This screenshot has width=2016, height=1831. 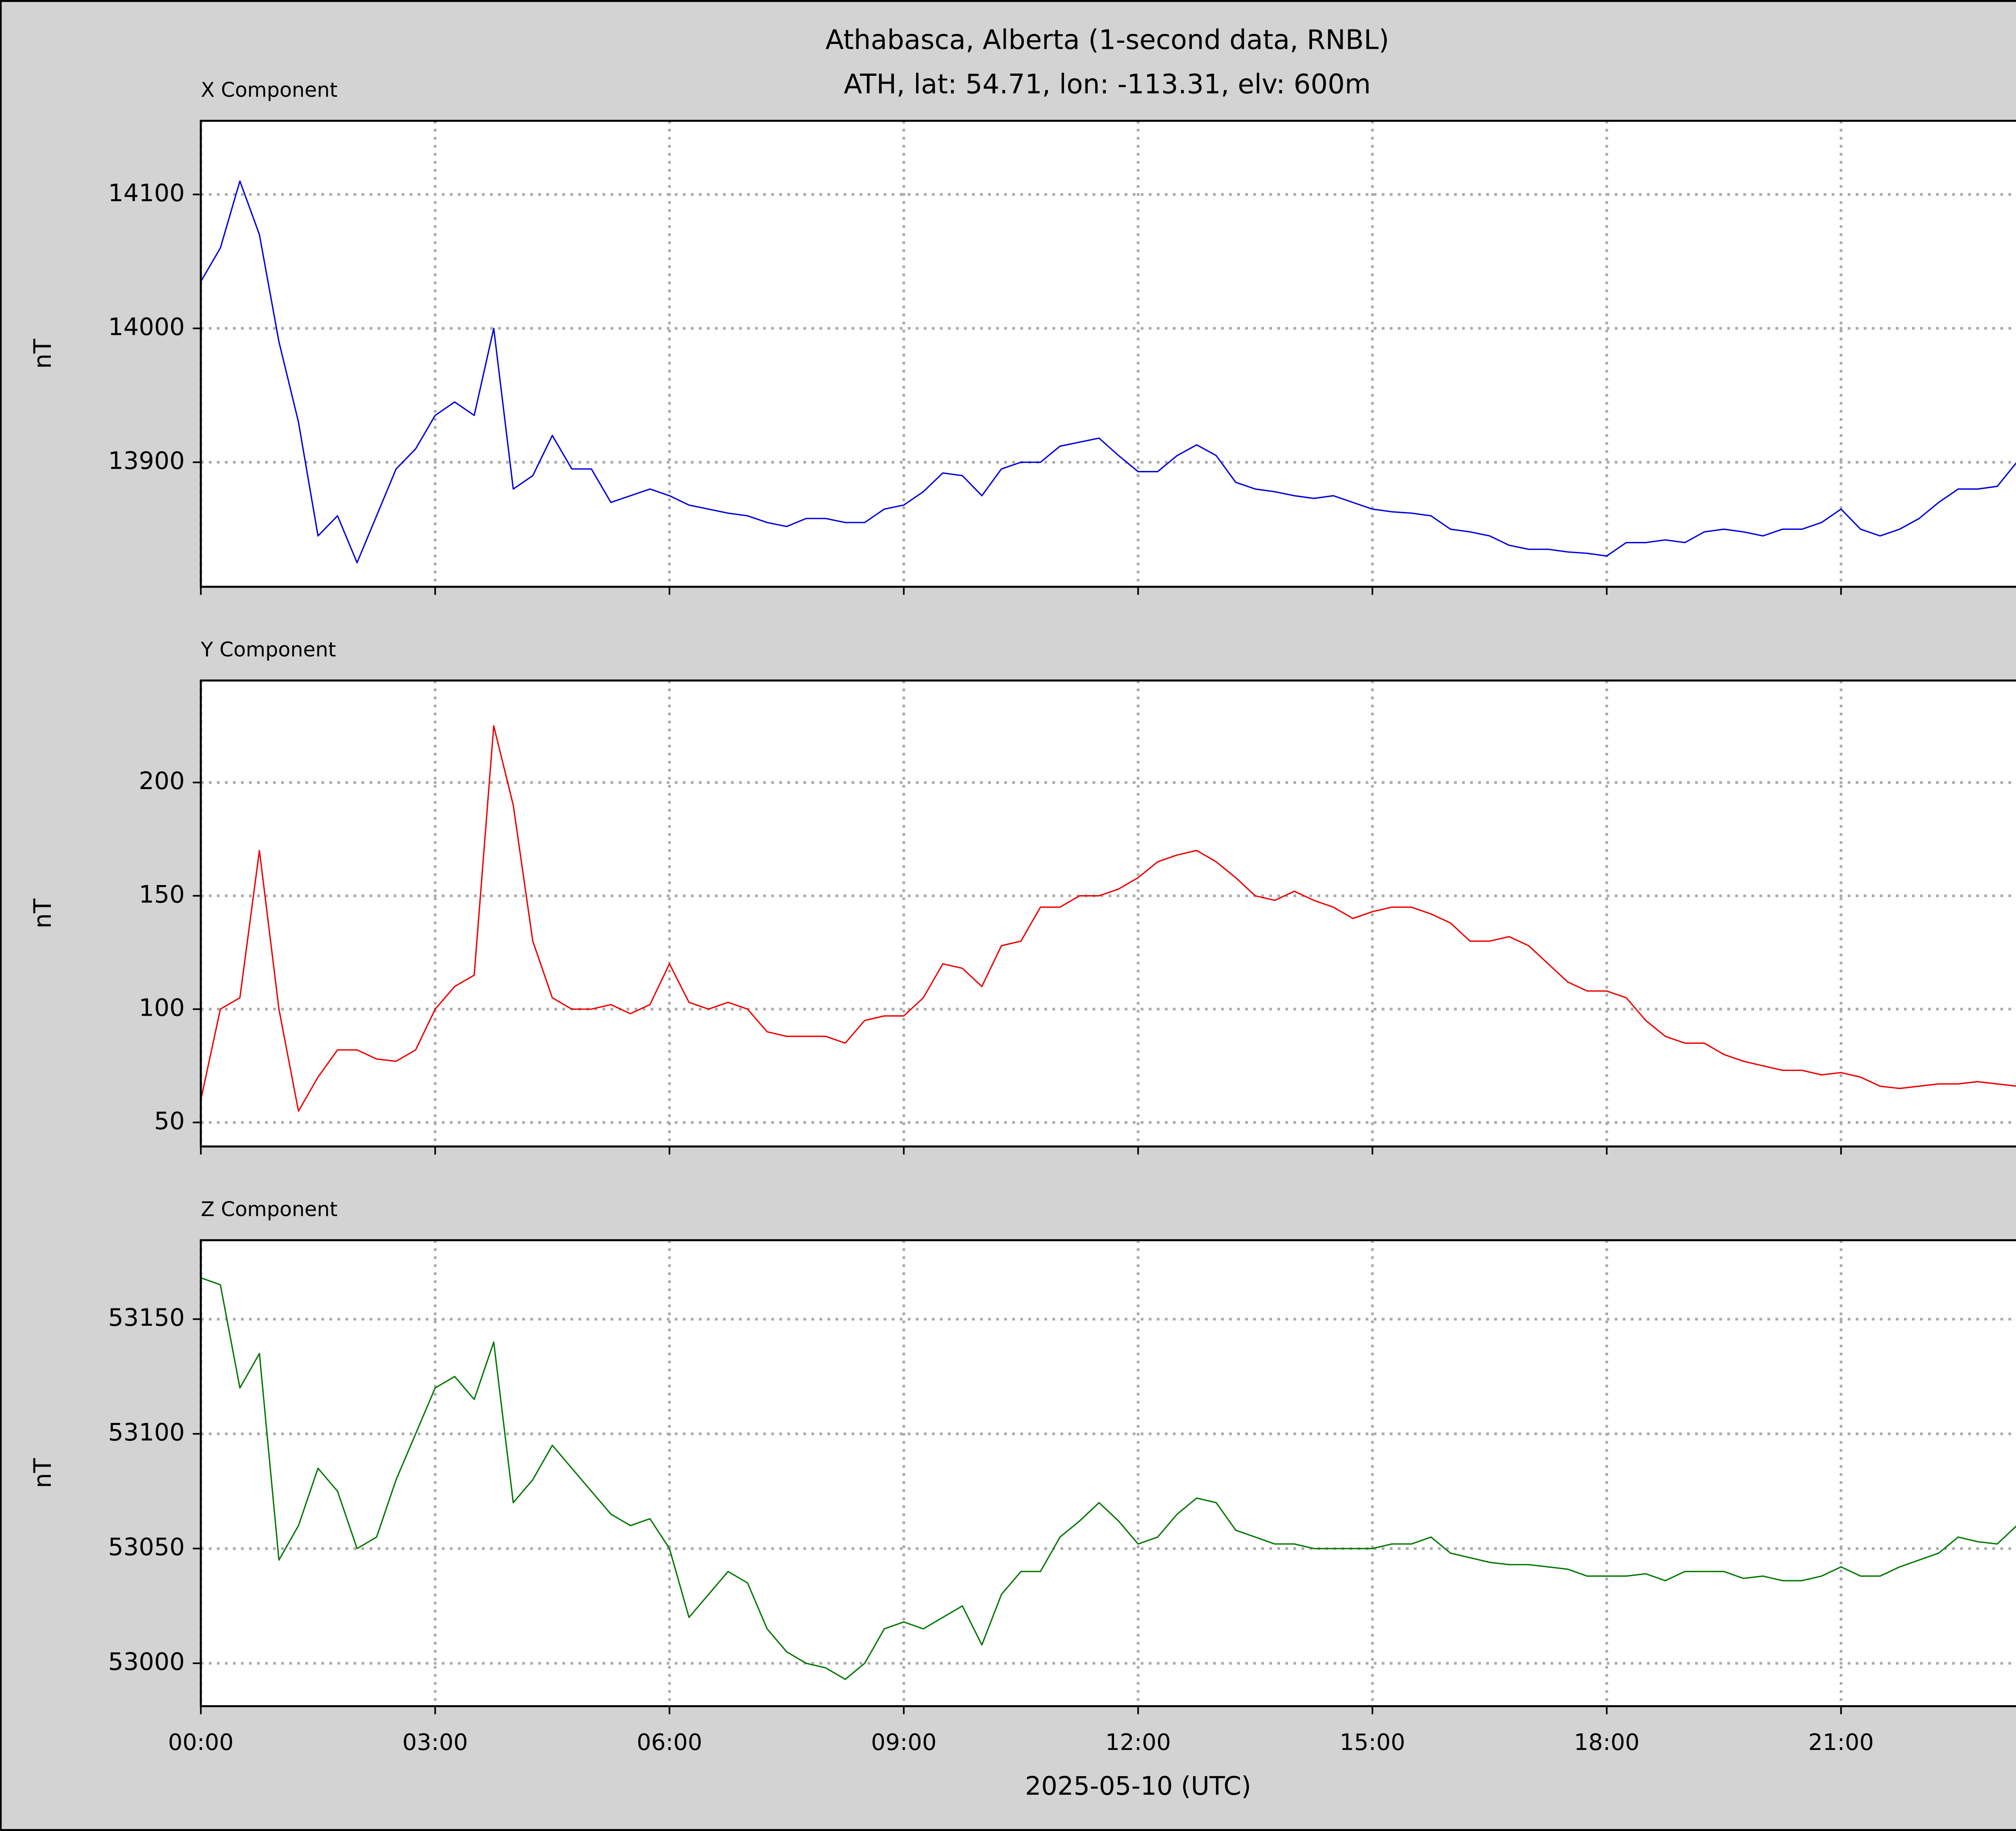 I want to click on y-tick-label: 50, so click(x=169, y=1121).